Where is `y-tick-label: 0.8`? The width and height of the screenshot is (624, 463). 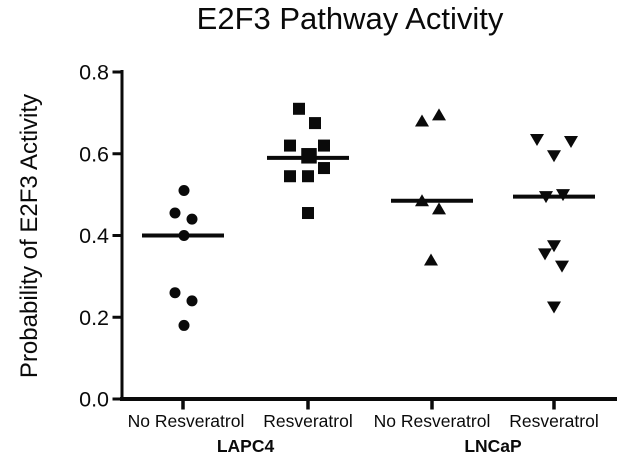 y-tick-label: 0.8 is located at coordinates (94, 73).